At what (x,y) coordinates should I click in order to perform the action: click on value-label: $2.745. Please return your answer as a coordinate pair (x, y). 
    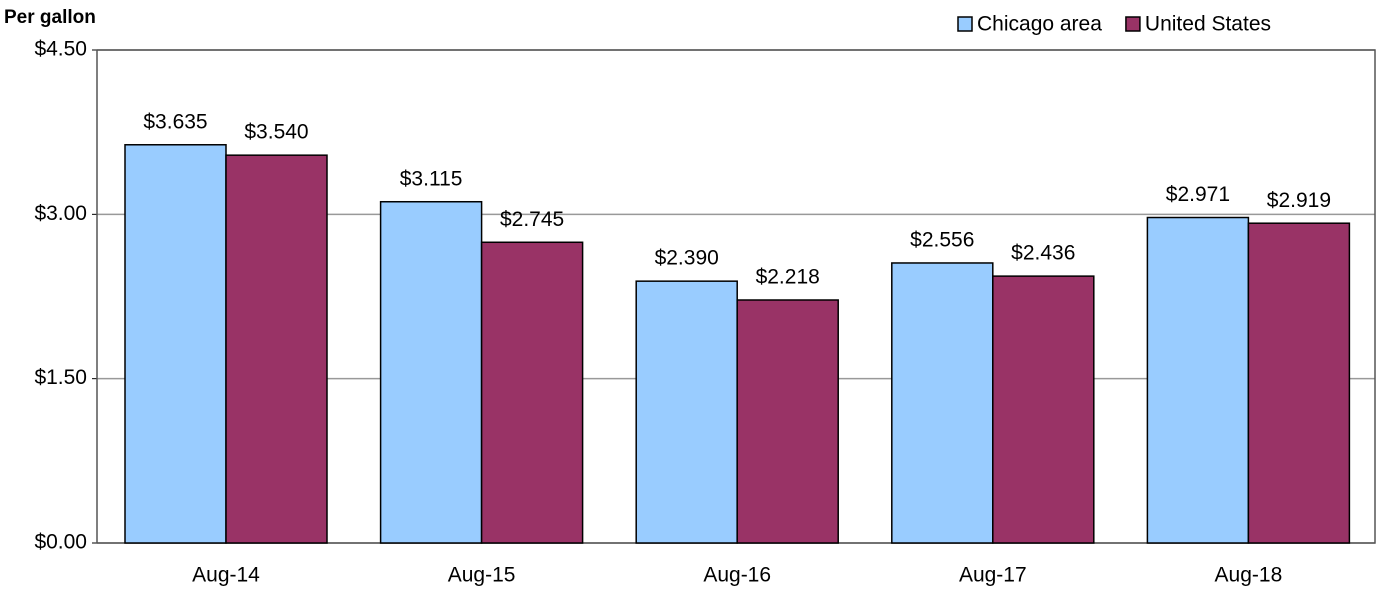
    Looking at the image, I should click on (532, 219).